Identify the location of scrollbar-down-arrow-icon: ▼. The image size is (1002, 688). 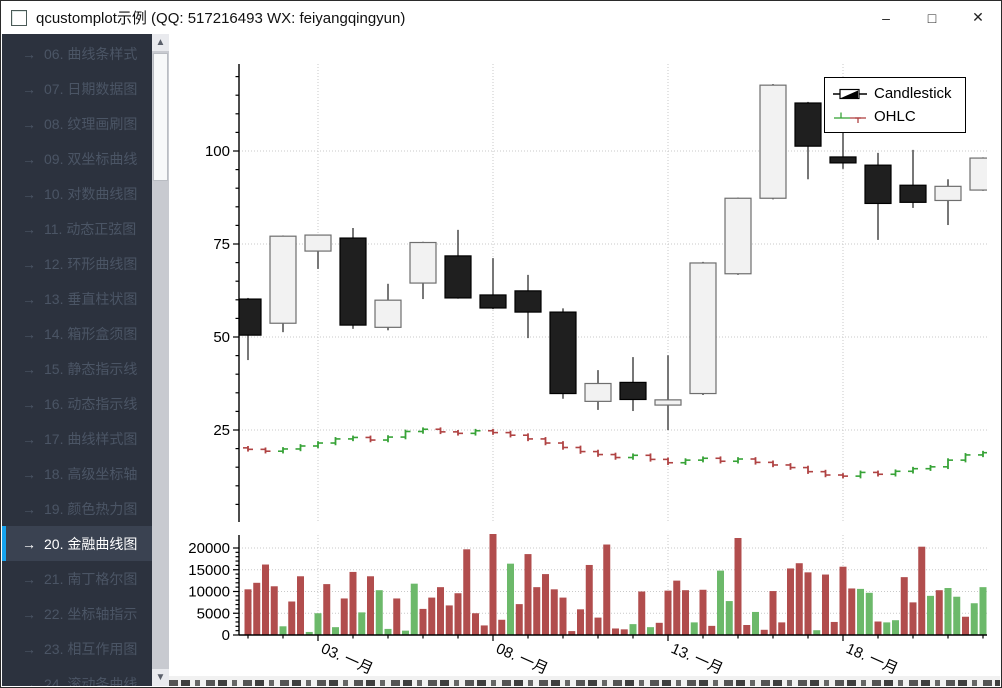
(160, 677).